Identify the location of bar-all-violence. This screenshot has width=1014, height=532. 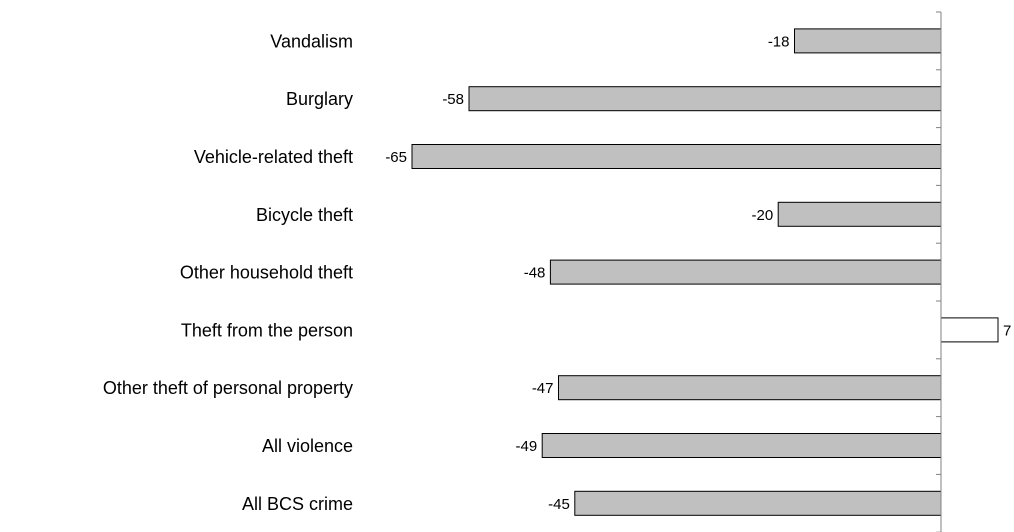
(741, 445).